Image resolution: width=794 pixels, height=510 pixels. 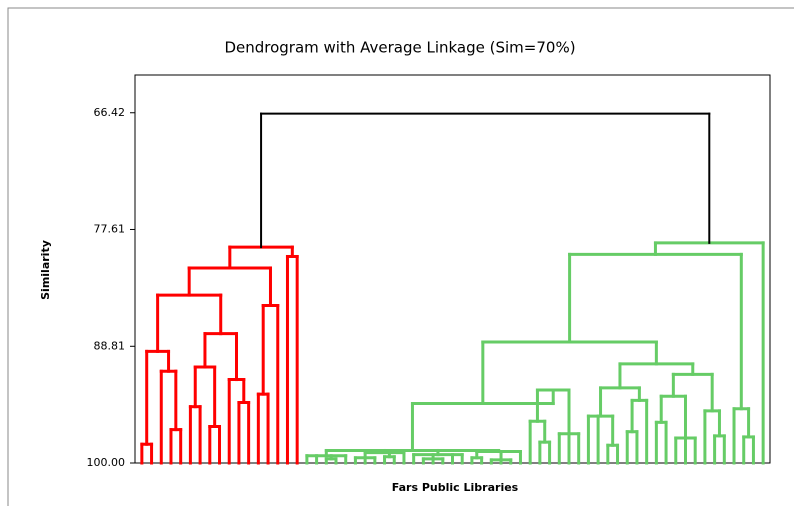 What do you see at coordinates (106, 462) in the screenshot?
I see `y-tick-label: 100.00` at bounding box center [106, 462].